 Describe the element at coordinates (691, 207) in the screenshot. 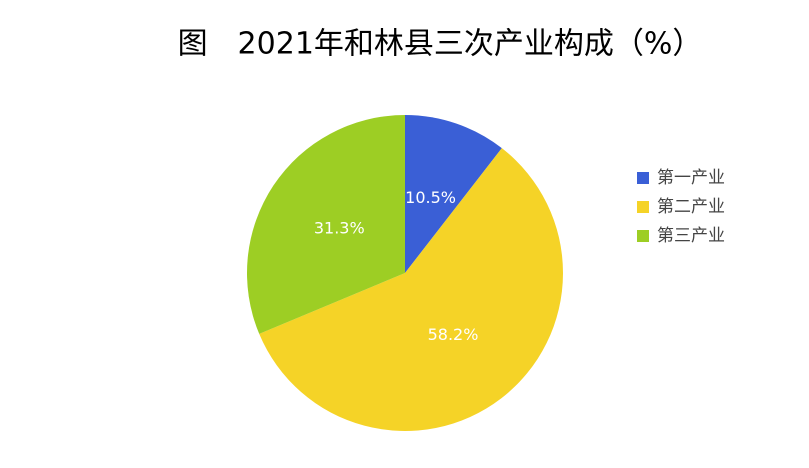

I see `legend-label: 第二产业` at that location.